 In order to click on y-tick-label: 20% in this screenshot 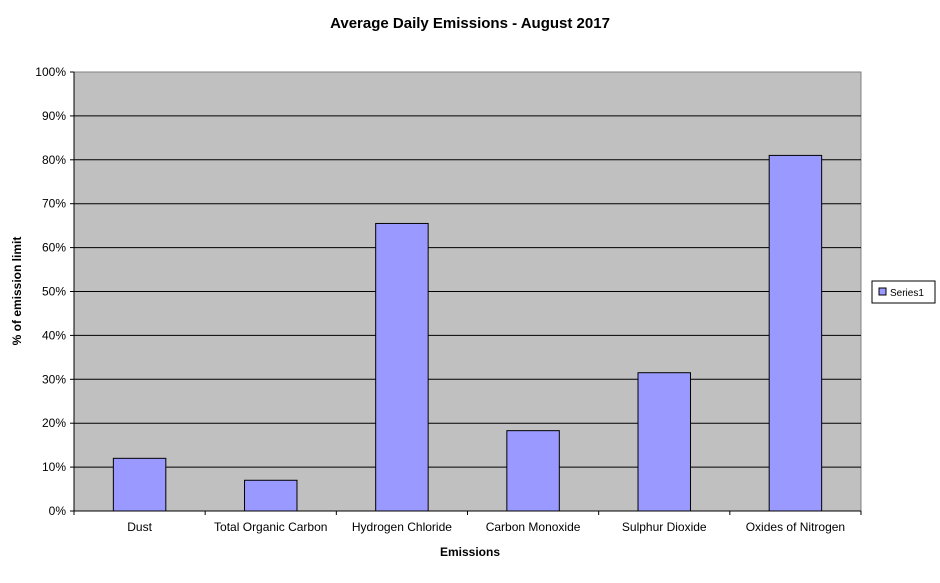, I will do `click(54, 423)`.